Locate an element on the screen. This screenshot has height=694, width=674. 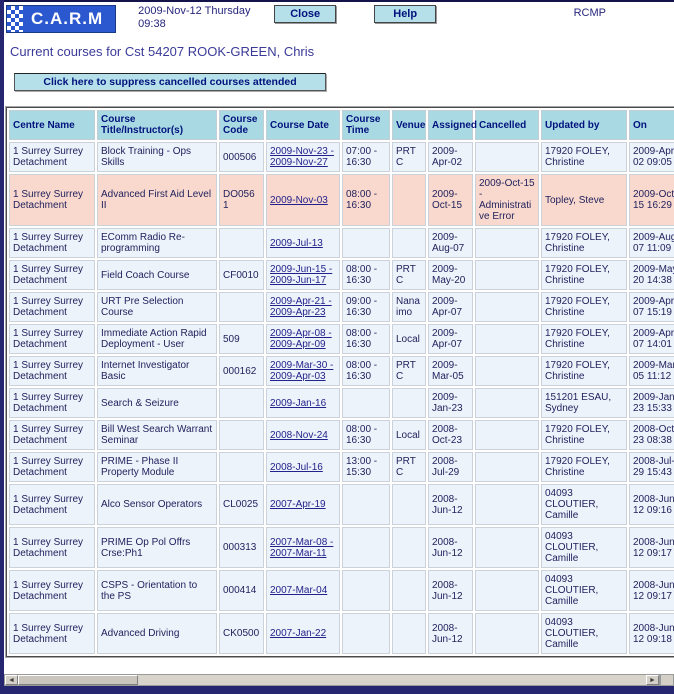
assigned-cell: 2009-Apr-07 is located at coordinates (450, 307).